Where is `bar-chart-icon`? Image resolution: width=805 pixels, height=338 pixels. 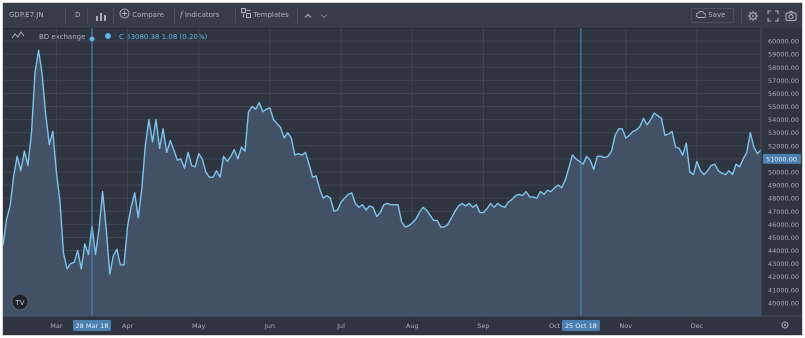 bar-chart-icon is located at coordinates (101, 17).